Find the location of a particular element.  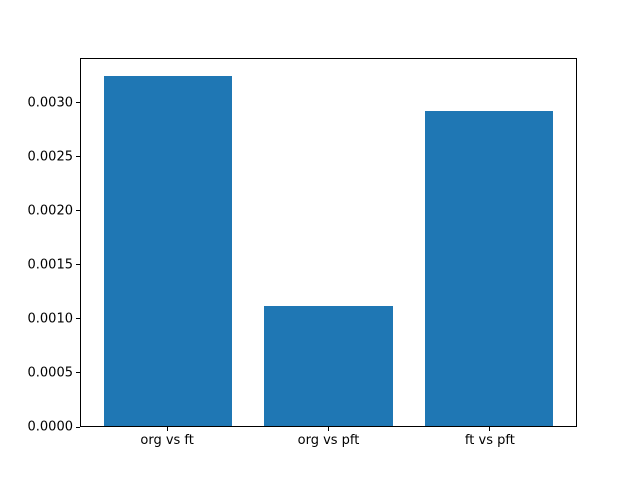

y-tick-label: 0.0010 is located at coordinates (50, 319).